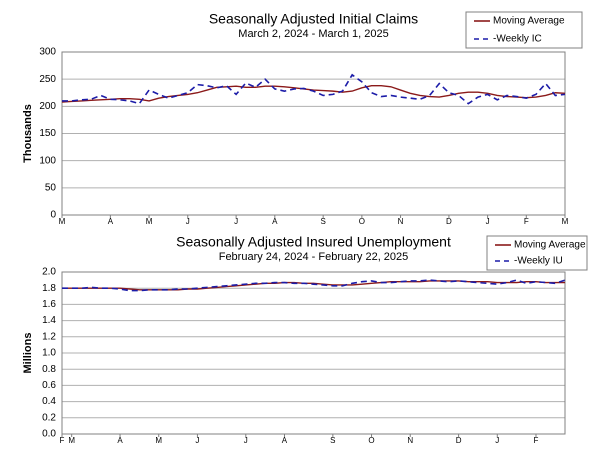 The width and height of the screenshot is (600, 469). What do you see at coordinates (49, 336) in the screenshot?
I see `y-tick-label: 1.2` at bounding box center [49, 336].